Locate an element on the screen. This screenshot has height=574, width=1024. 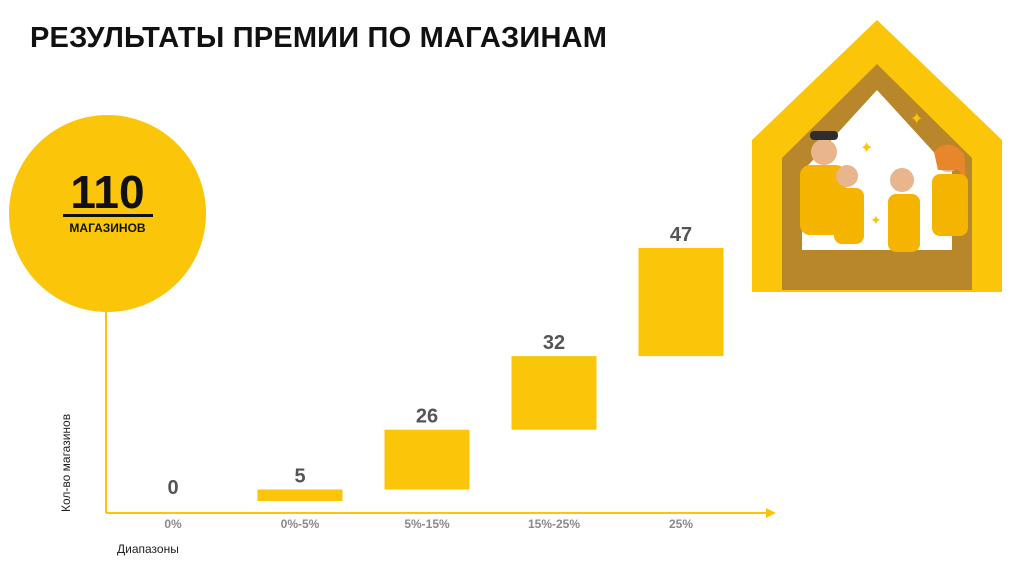
store-count-label: МАГАЗИНОВ is located at coordinates (107, 228).